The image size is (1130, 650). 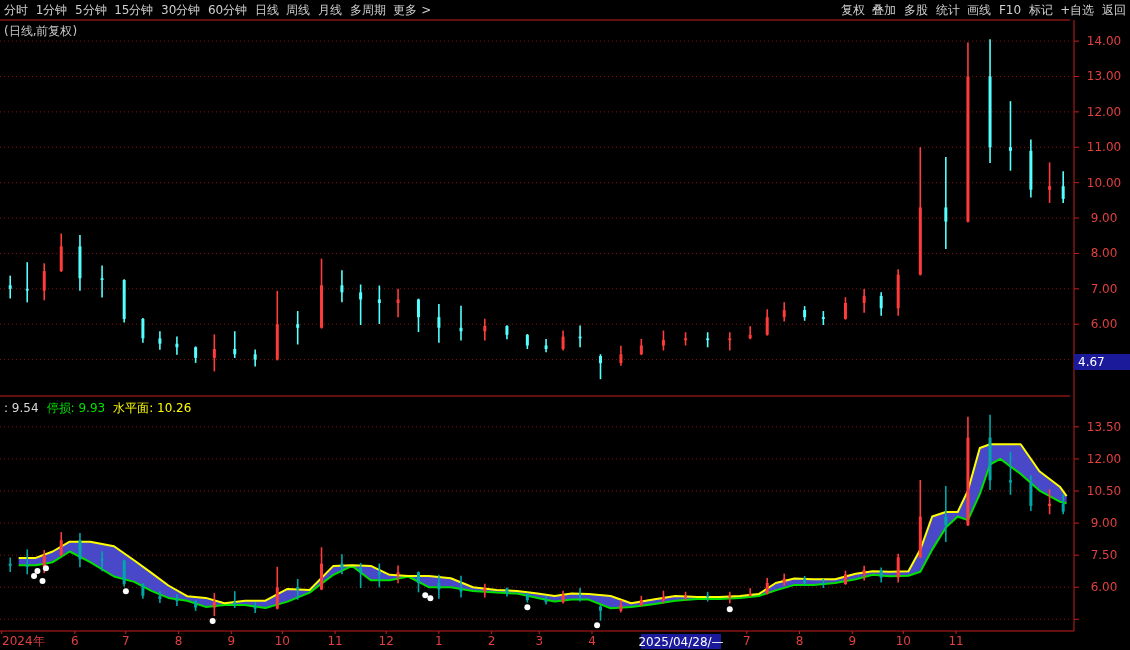 I want to click on x-tick-label: 2024年, so click(x=23, y=641).